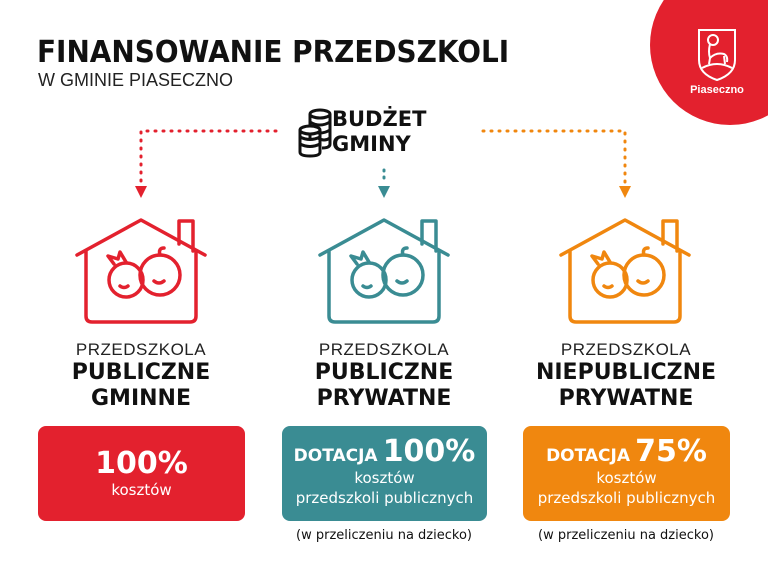  What do you see at coordinates (556, 163) in the screenshot?
I see `arrow-right` at bounding box center [556, 163].